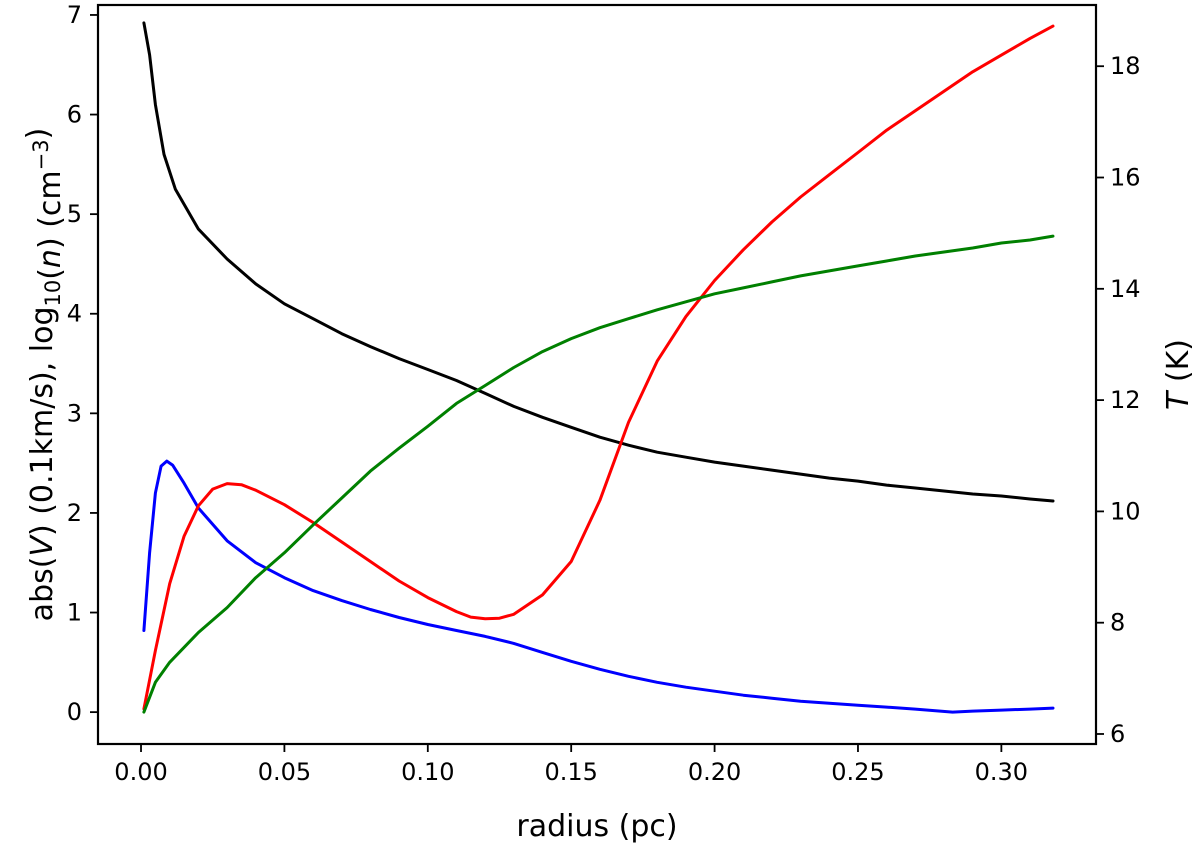  I want to click on x-tick-label: 0.30, so click(1001, 772).